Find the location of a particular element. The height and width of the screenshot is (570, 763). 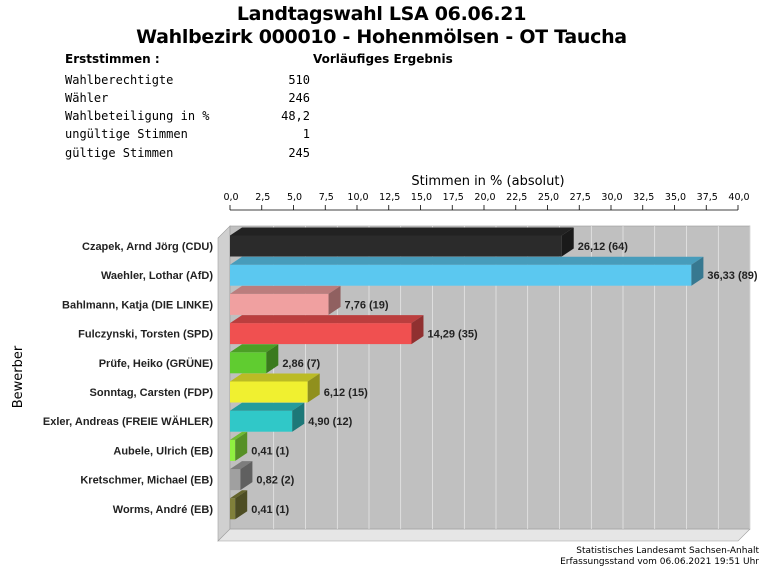

x-tick-label: 20,0 is located at coordinates (484, 197).